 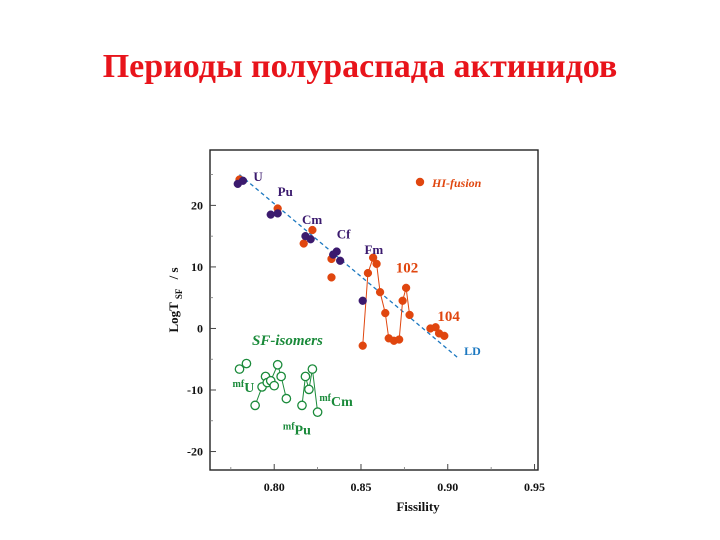 I want to click on slide-title: Периоды полураспада актинидов, so click(x=360, y=66).